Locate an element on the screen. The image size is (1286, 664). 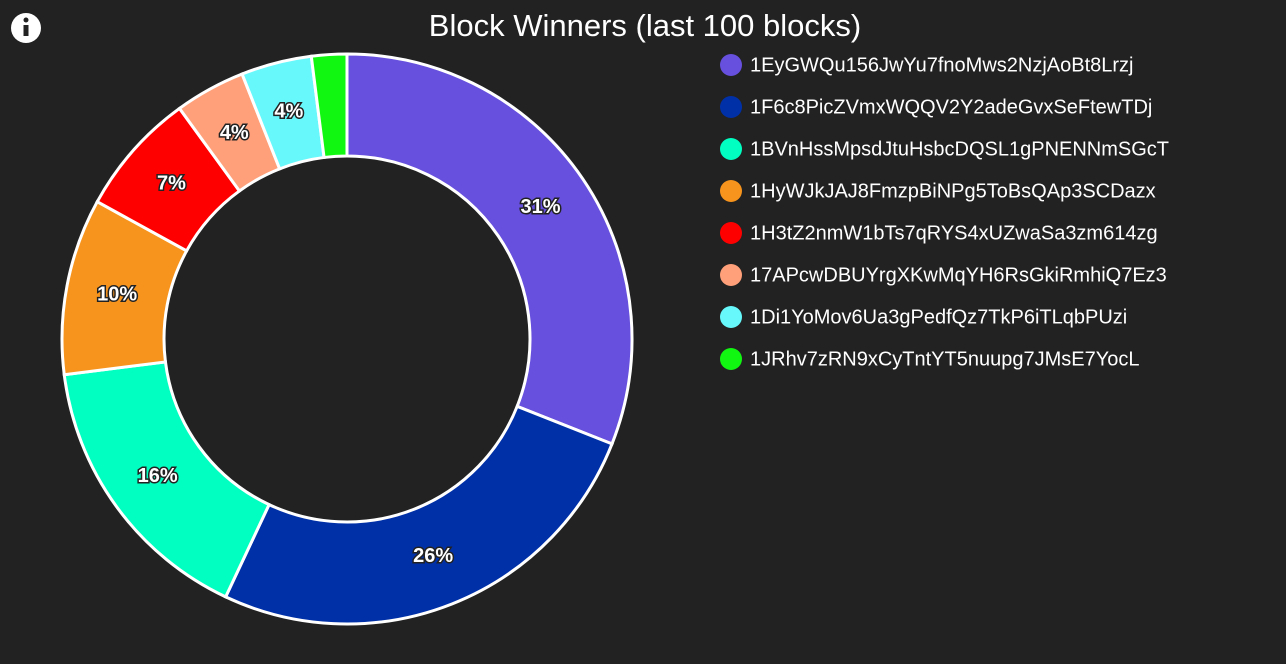
info-icon is located at coordinates (26, 28).